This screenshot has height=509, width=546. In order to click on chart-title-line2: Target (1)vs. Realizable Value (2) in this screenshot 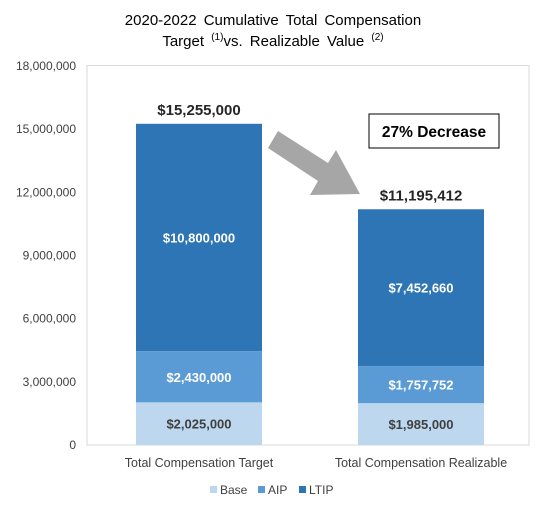, I will do `click(272, 41)`.